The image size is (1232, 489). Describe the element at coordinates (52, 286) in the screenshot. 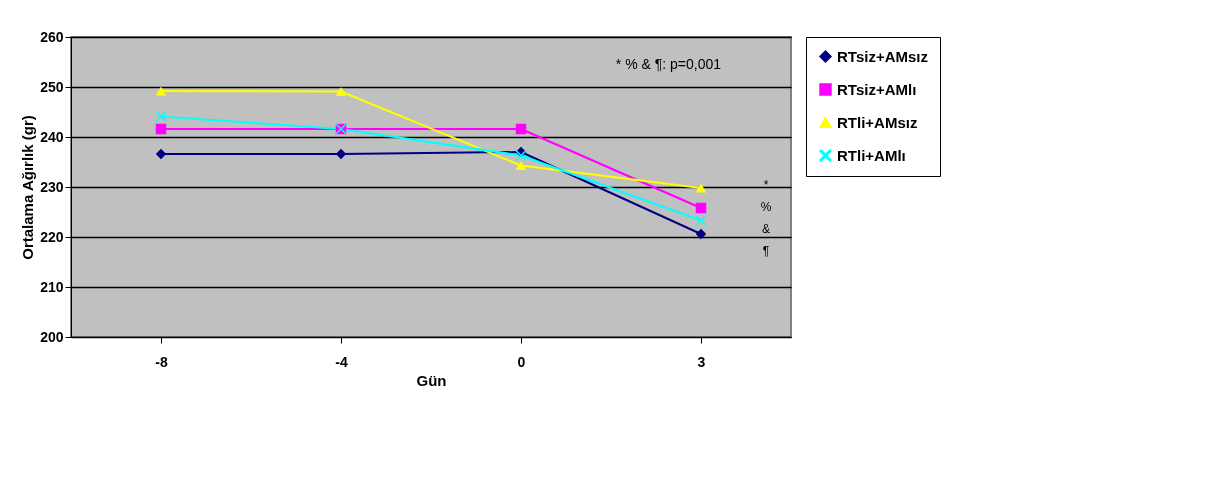

I see `y-tick-label: 210` at that location.